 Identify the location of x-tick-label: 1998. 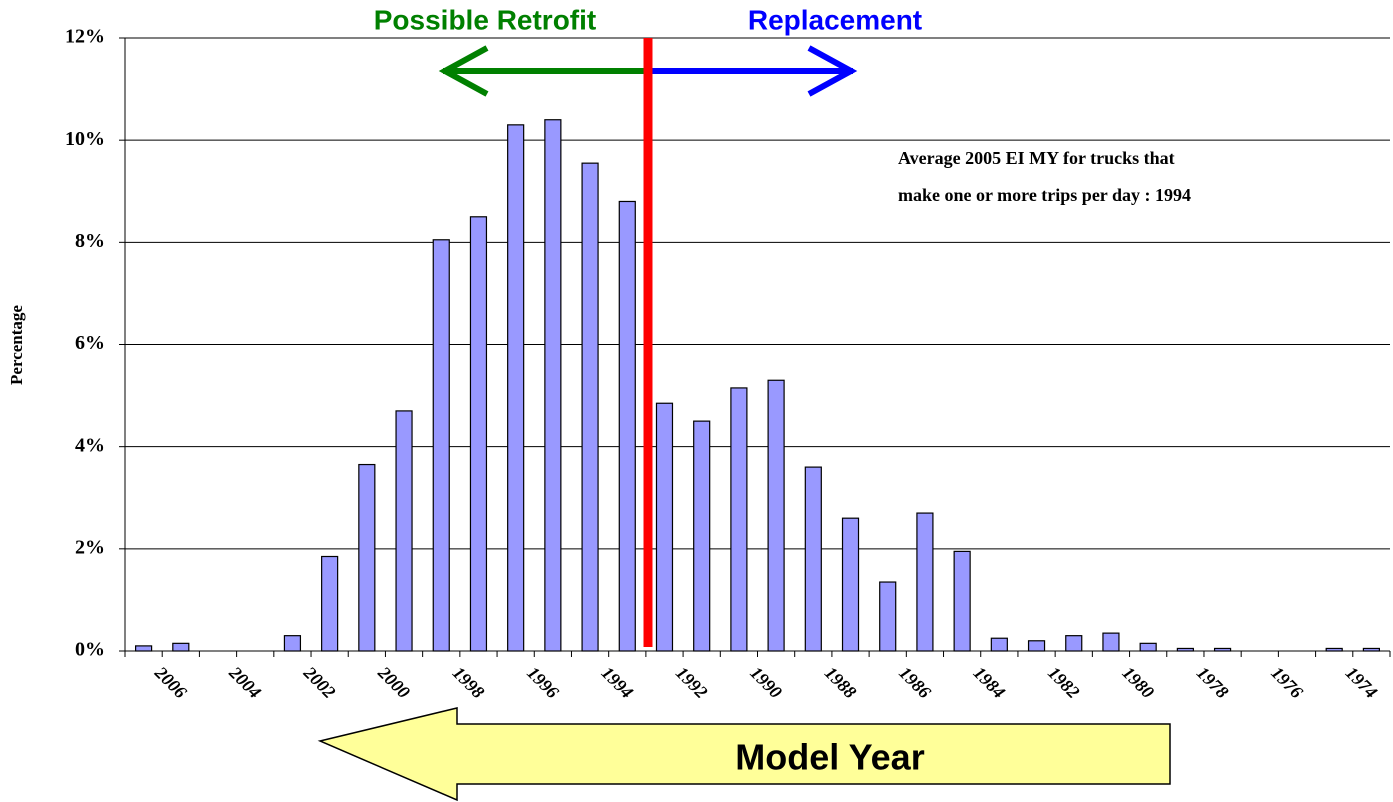
(469, 683).